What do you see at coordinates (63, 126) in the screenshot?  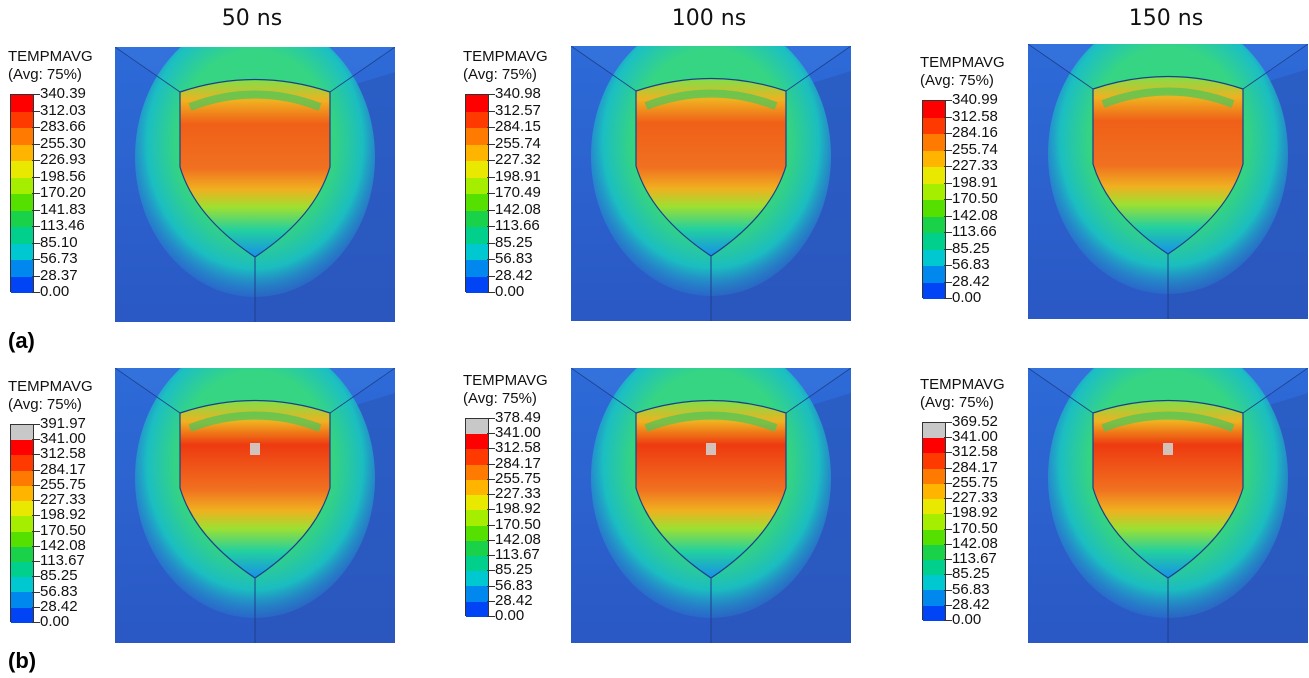 I see `legend-value: 283.66` at bounding box center [63, 126].